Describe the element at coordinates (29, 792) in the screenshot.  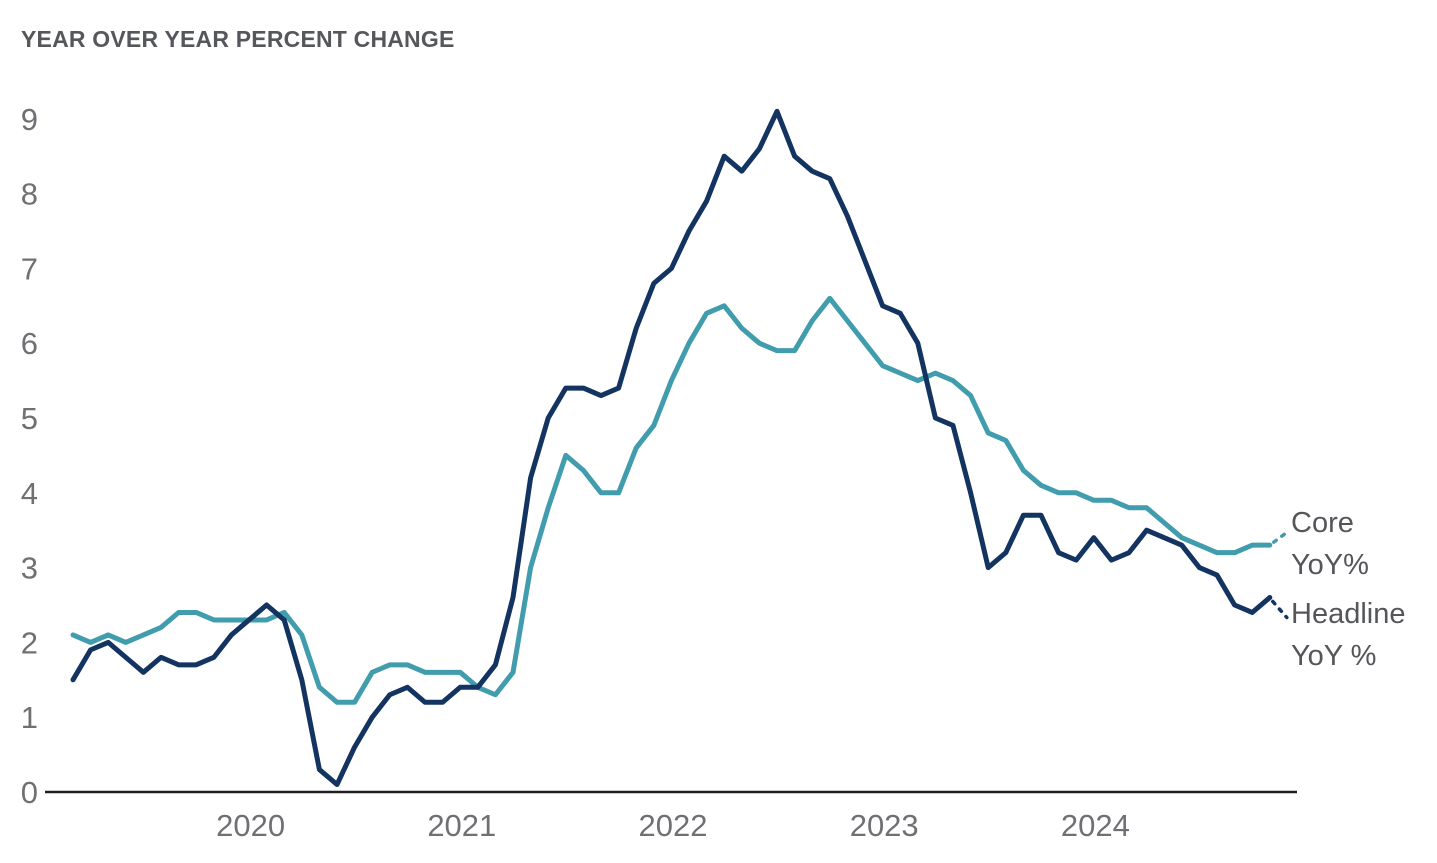
I see `y-axis-label: 0` at that location.